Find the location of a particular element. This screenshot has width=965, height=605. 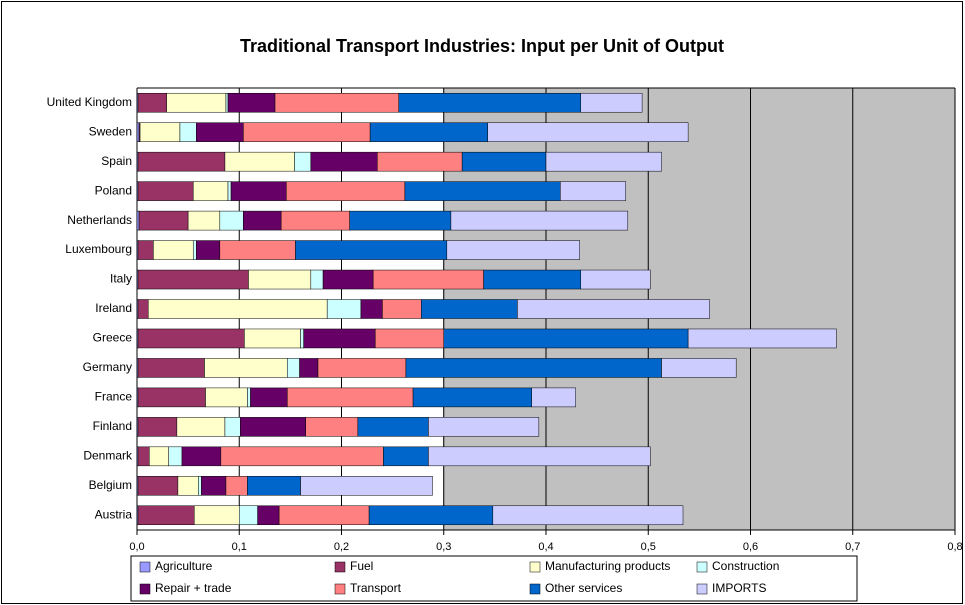

y-tick-label: France is located at coordinates (114, 397).